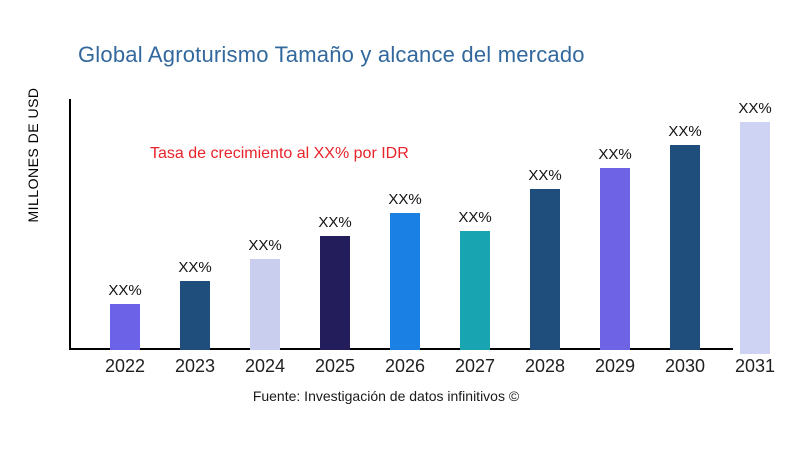  Describe the element at coordinates (33, 155) in the screenshot. I see `y-axis-label: MILLONES DE USD` at that location.